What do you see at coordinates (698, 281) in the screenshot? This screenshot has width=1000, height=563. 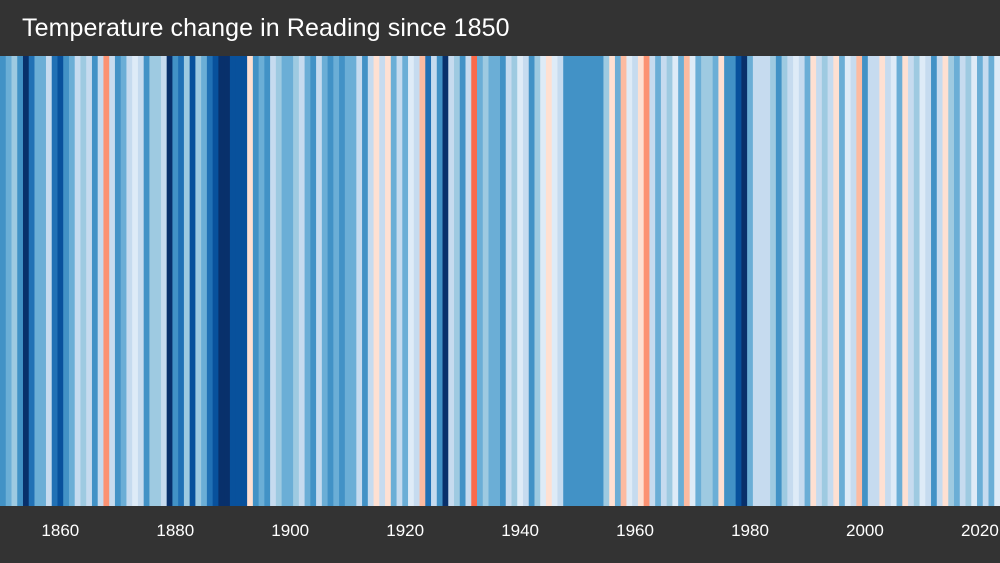 I see `stripe-1971` at bounding box center [698, 281].